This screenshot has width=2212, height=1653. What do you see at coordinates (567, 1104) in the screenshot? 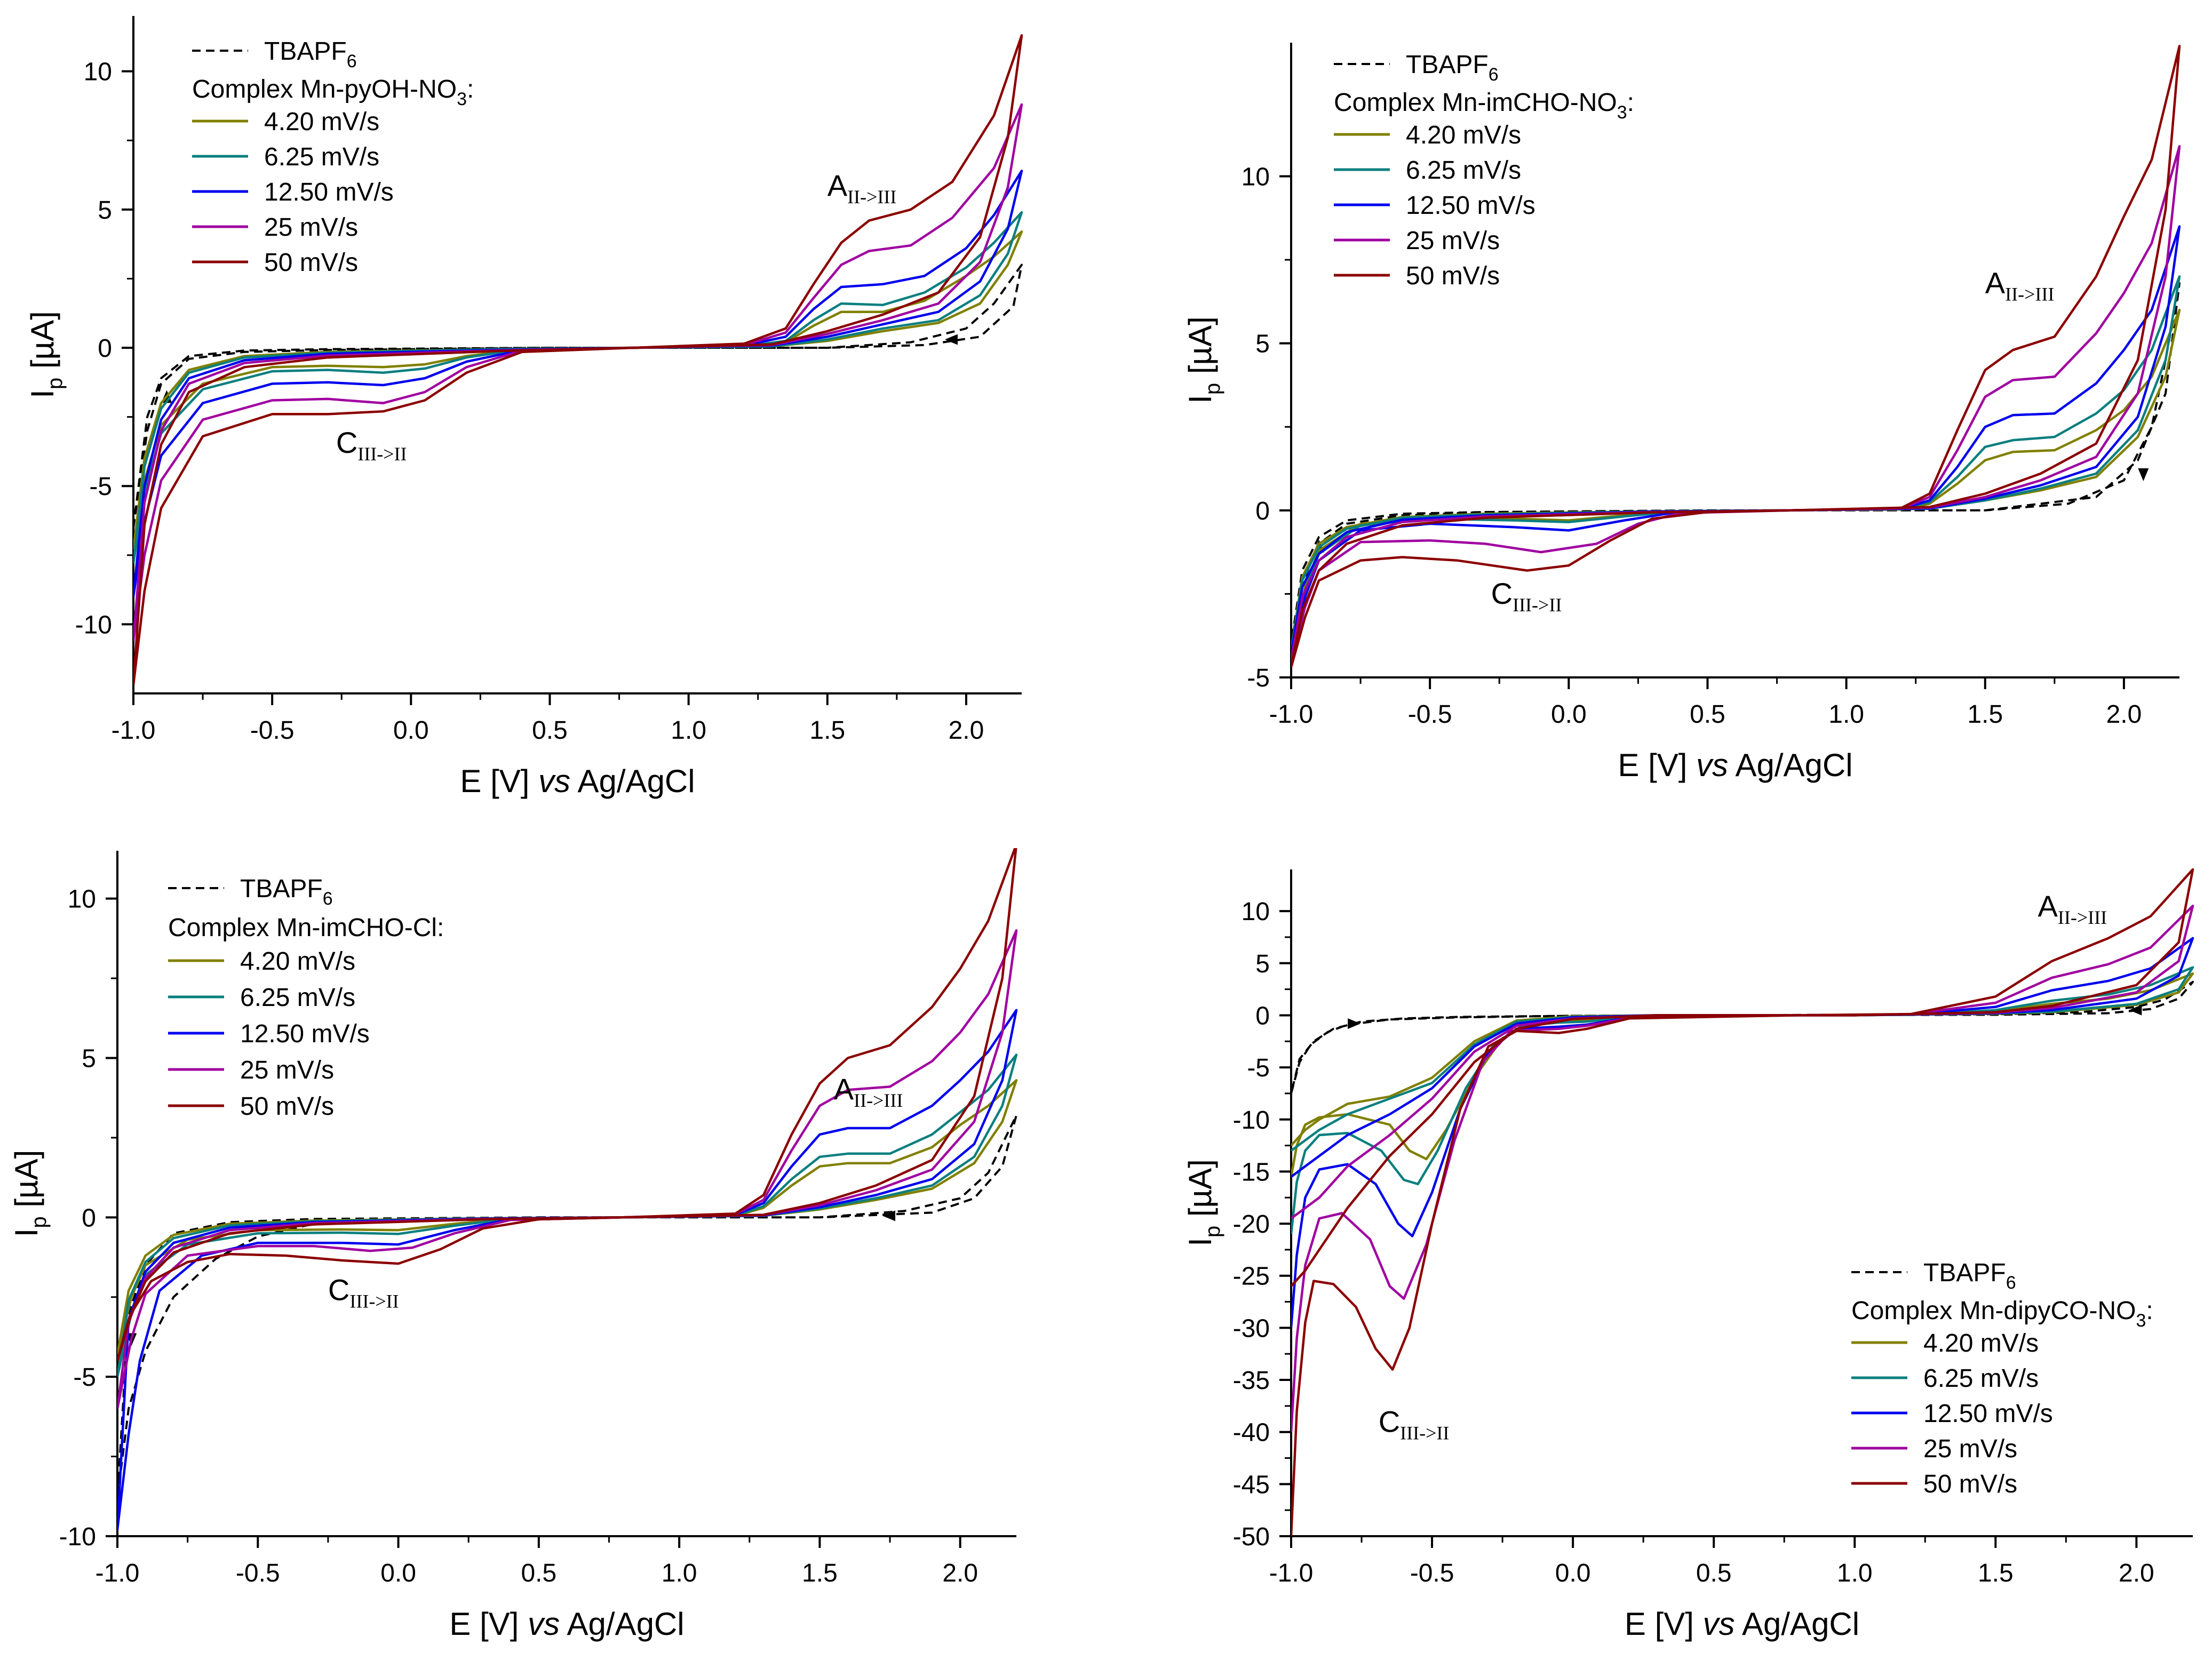
I see `series-line-50-mv-s` at bounding box center [567, 1104].